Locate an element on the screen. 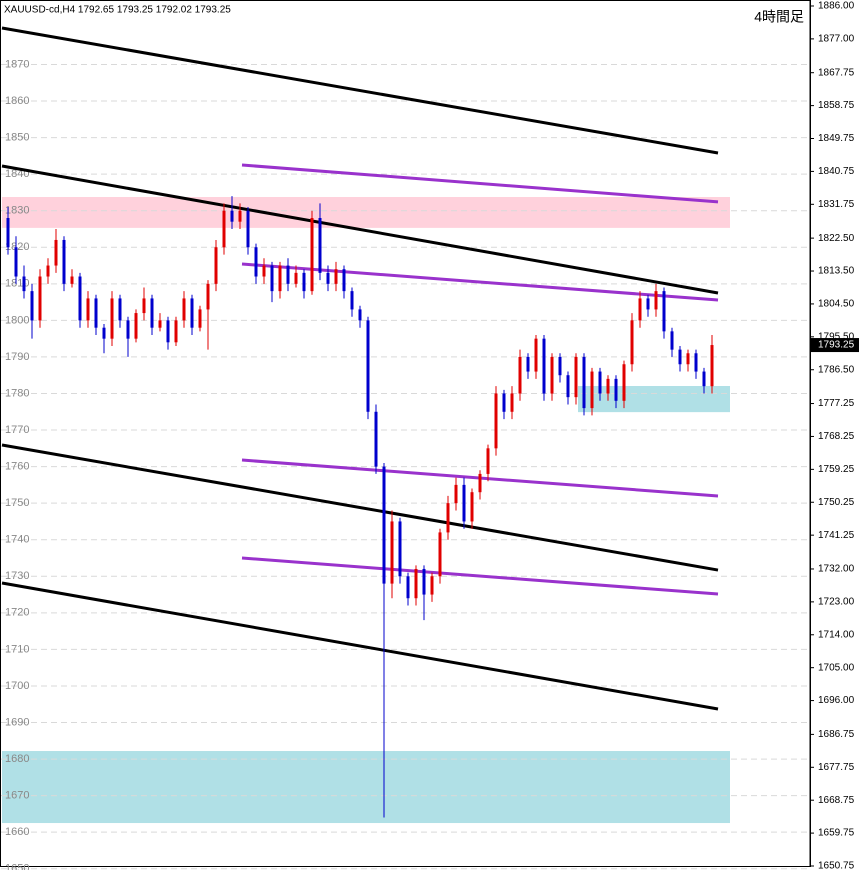 The height and width of the screenshot is (870, 860). y2-tick-label: 1668.75 is located at coordinates (836, 800).